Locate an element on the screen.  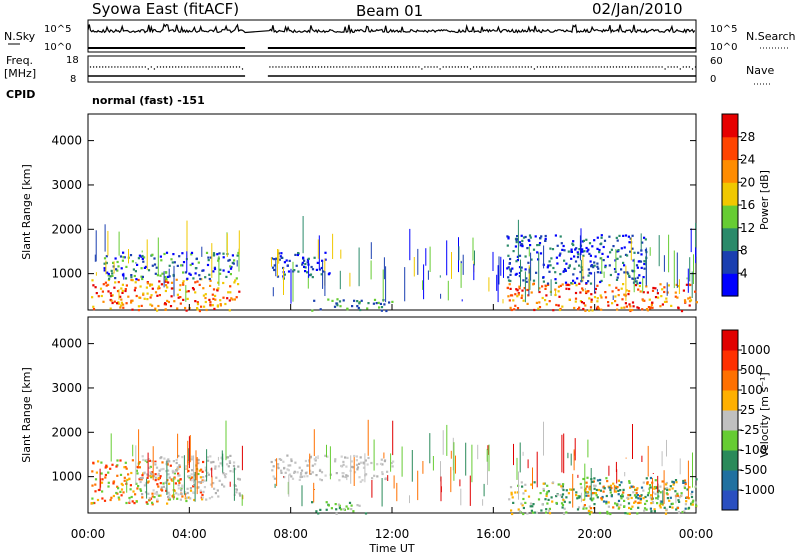
power-echoes is located at coordinates (394, 264).